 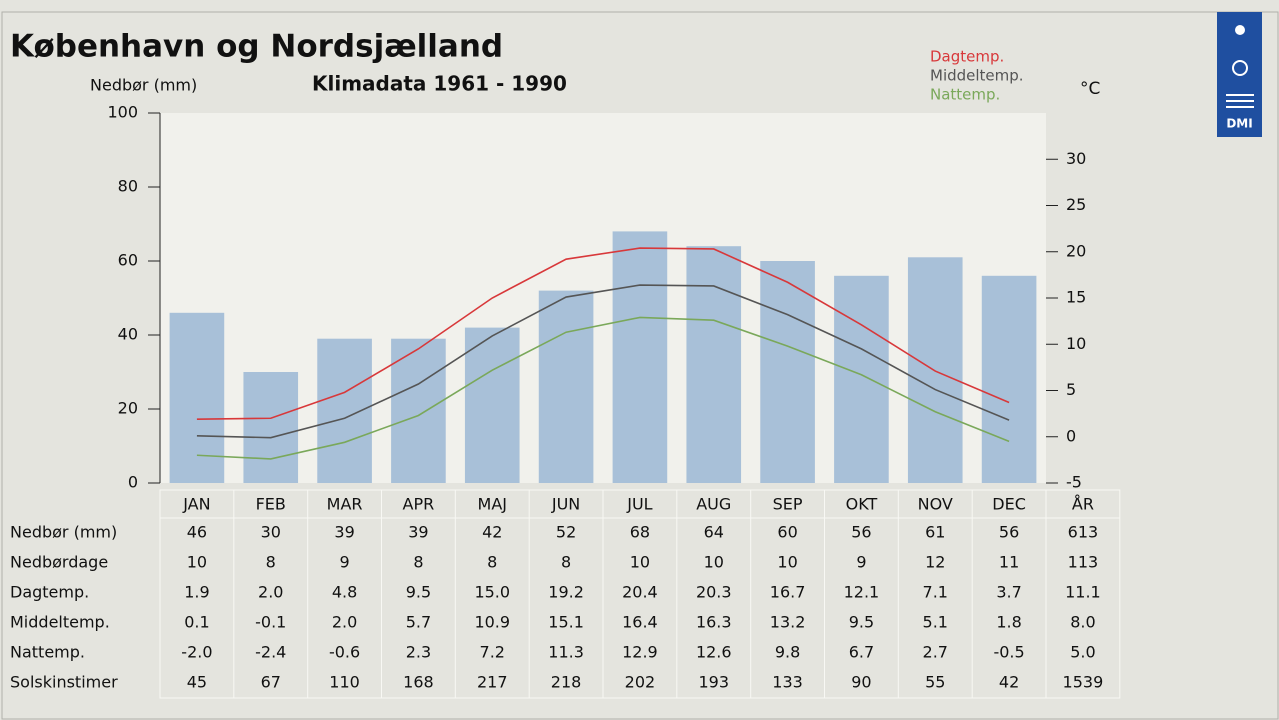 What do you see at coordinates (1083, 592) in the screenshot?
I see `table-cell: 11.1` at bounding box center [1083, 592].